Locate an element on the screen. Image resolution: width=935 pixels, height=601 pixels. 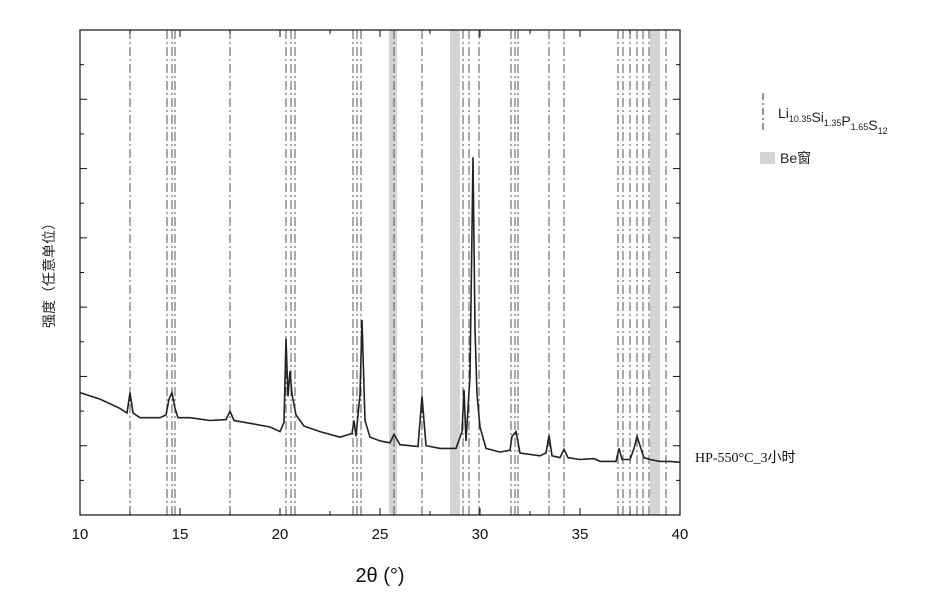
legend-be-label: Be窗 is located at coordinates (795, 158).